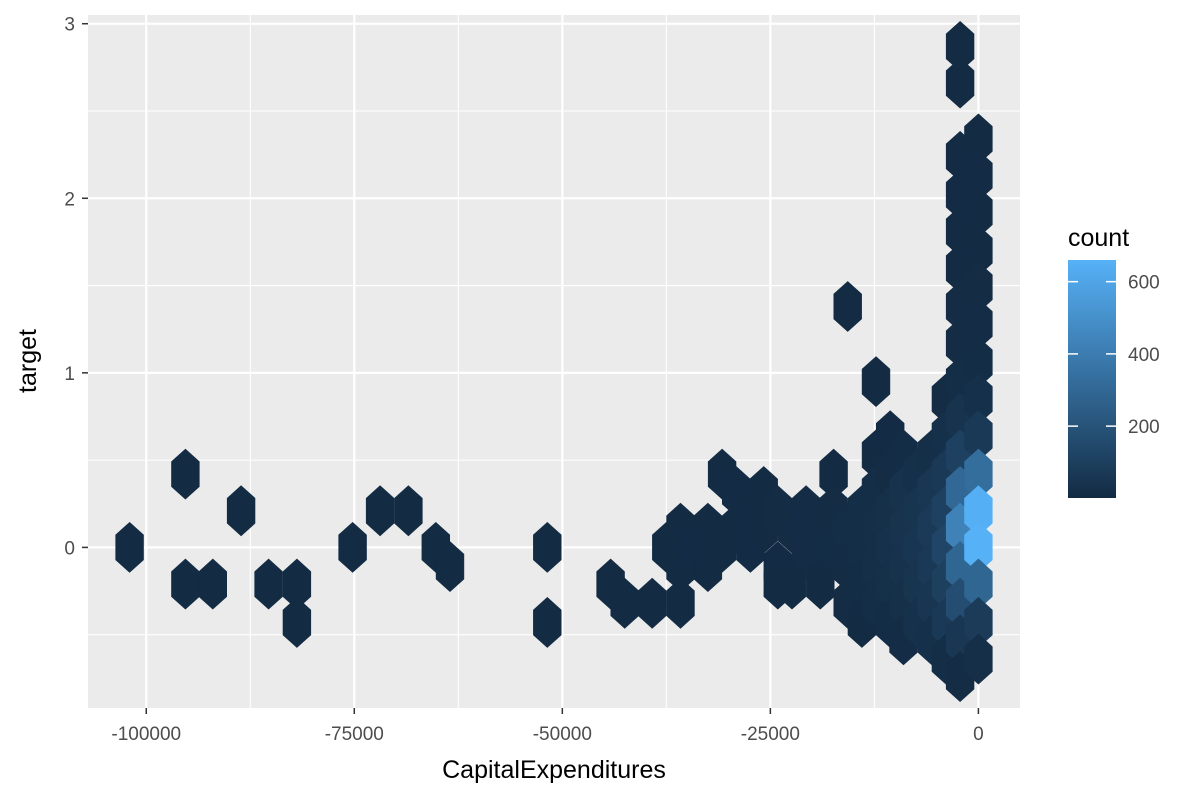 This screenshot has width=1200, height=800. I want to click on x-tick-label: -50000, so click(562, 734).